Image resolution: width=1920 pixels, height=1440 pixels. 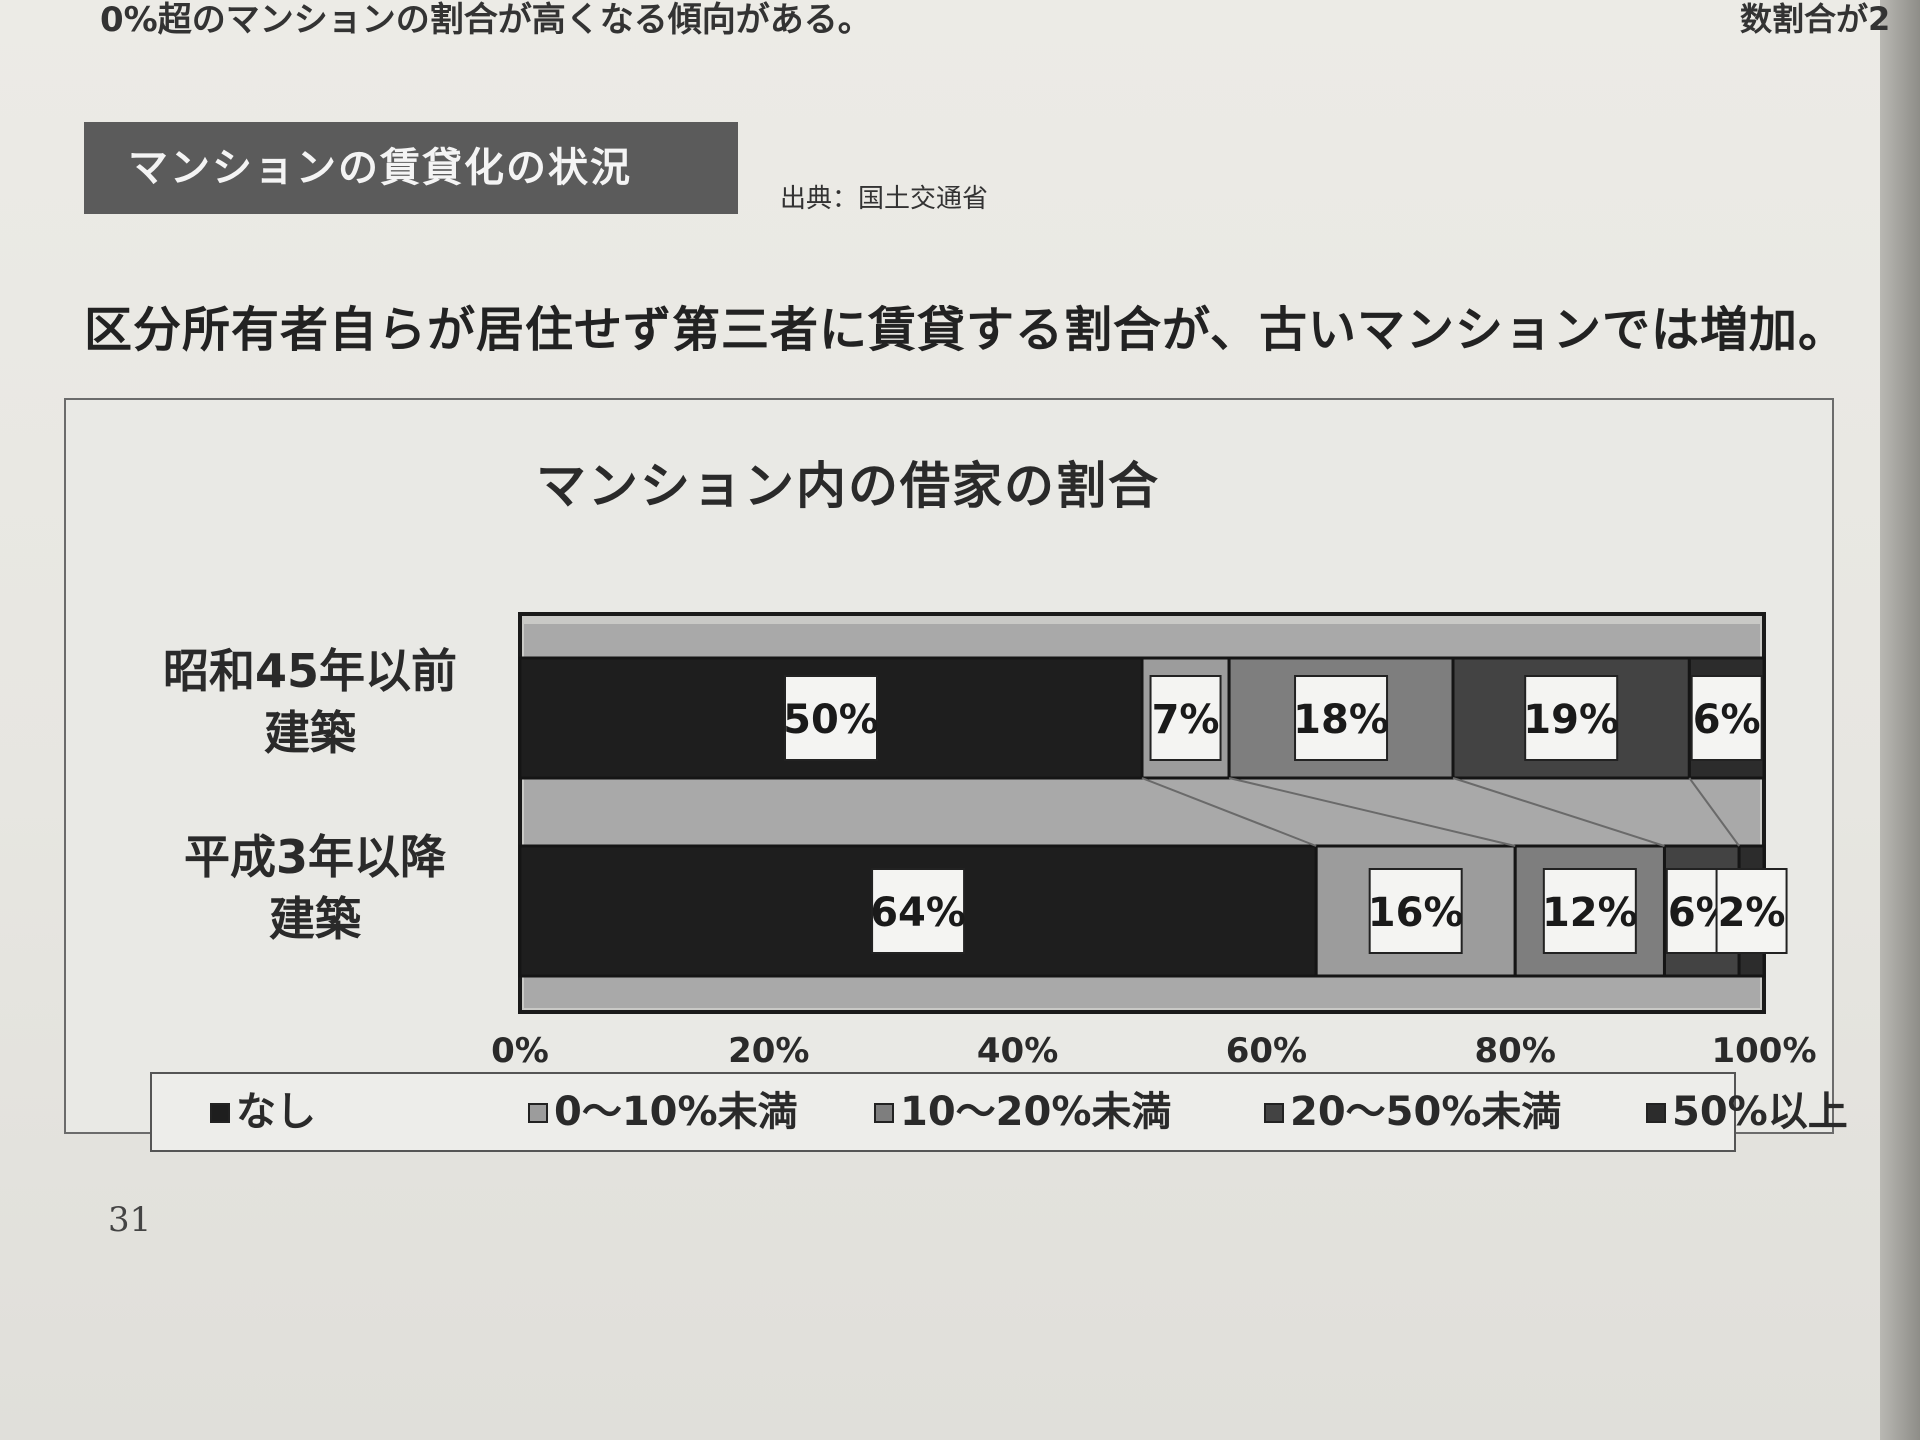 I want to click on data-label: 16%, so click(x=1416, y=913).